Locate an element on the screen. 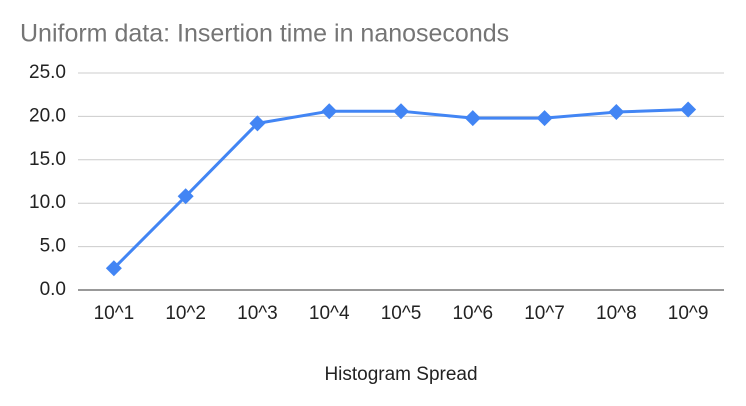 This screenshot has width=746, height=406. y-tick-label: 10.0 is located at coordinates (47, 202).